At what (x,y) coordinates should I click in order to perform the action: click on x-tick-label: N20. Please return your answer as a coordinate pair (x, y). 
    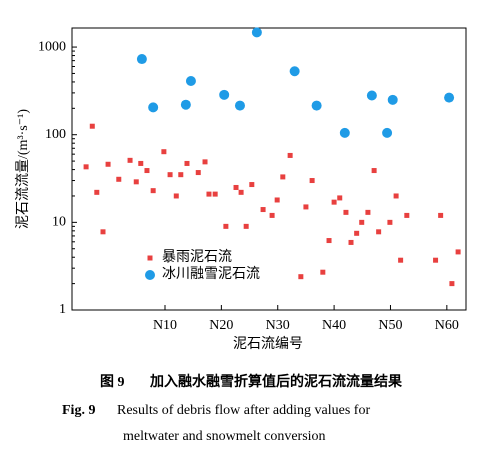
    Looking at the image, I should click on (221, 325).